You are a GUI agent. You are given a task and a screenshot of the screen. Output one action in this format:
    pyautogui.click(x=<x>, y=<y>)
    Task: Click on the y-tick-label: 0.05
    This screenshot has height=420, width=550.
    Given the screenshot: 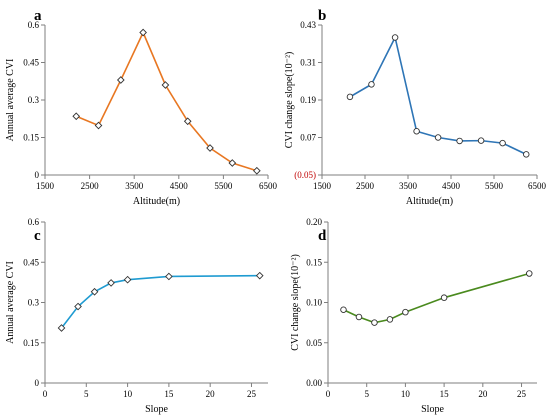 What is the action you would take?
    pyautogui.click(x=314, y=343)
    